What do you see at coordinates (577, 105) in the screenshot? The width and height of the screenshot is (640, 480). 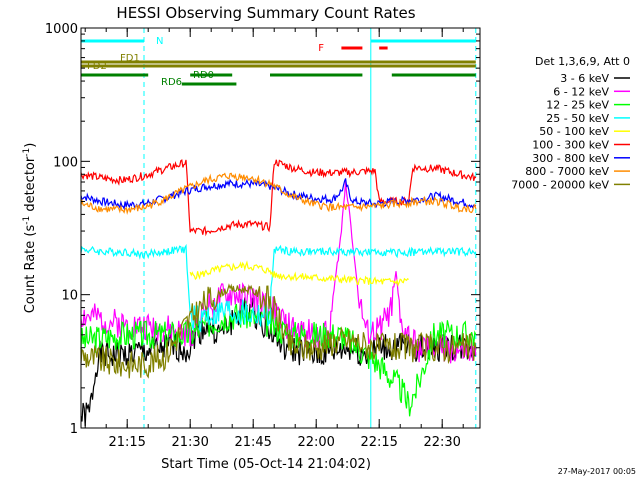 I see `legend-label-2: 12 - 25 keV` at bounding box center [577, 105].